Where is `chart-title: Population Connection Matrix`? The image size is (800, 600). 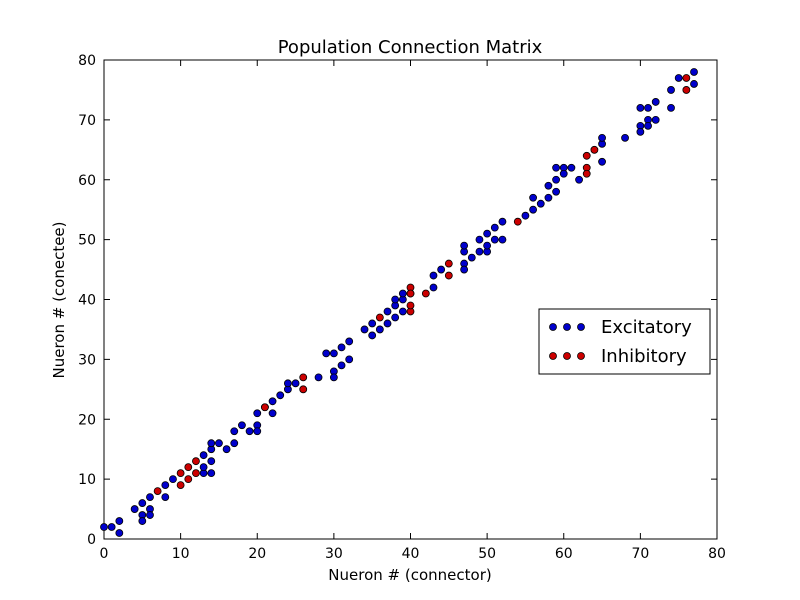
chart-title: Population Connection Matrix is located at coordinates (410, 47).